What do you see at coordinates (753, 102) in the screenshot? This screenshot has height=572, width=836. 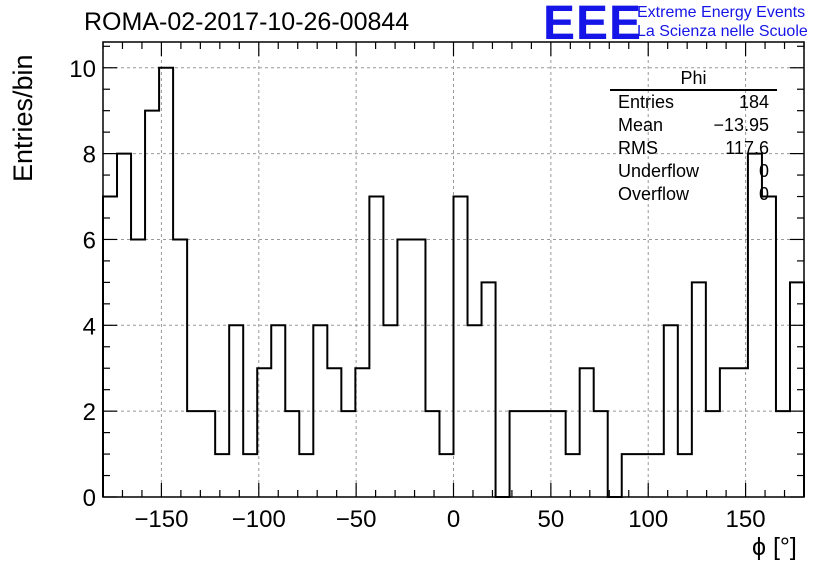 I see `stats-value: 184` at bounding box center [753, 102].